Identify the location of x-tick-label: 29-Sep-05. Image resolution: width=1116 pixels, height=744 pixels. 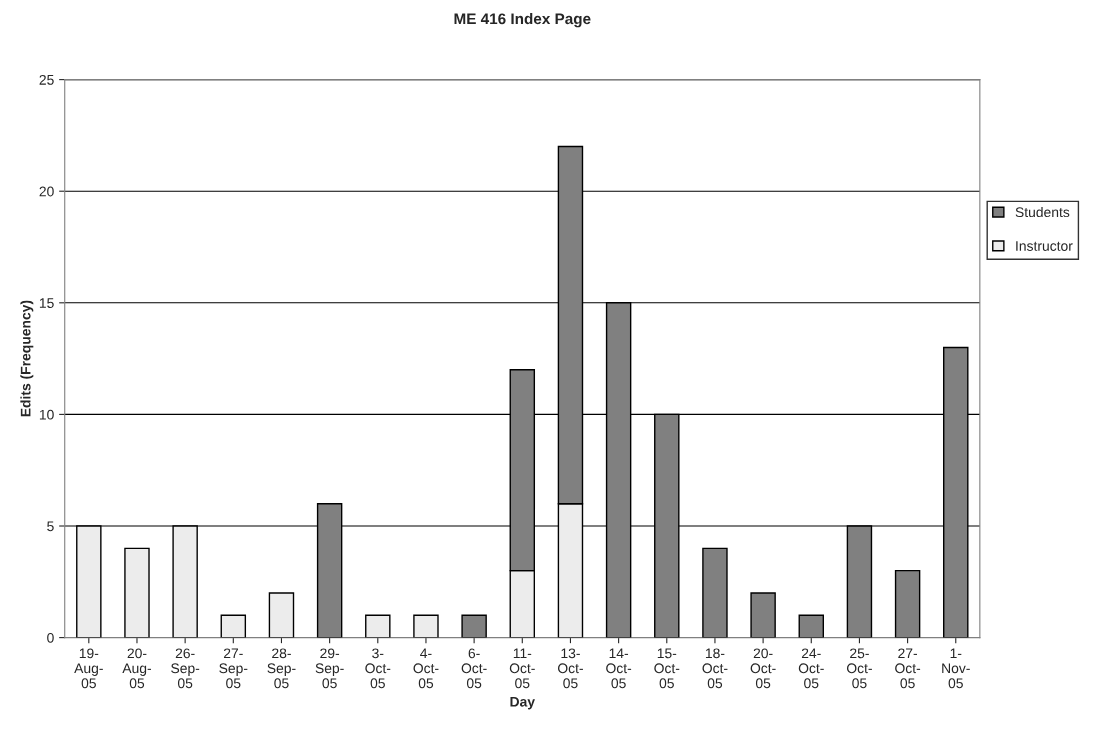
(329, 668).